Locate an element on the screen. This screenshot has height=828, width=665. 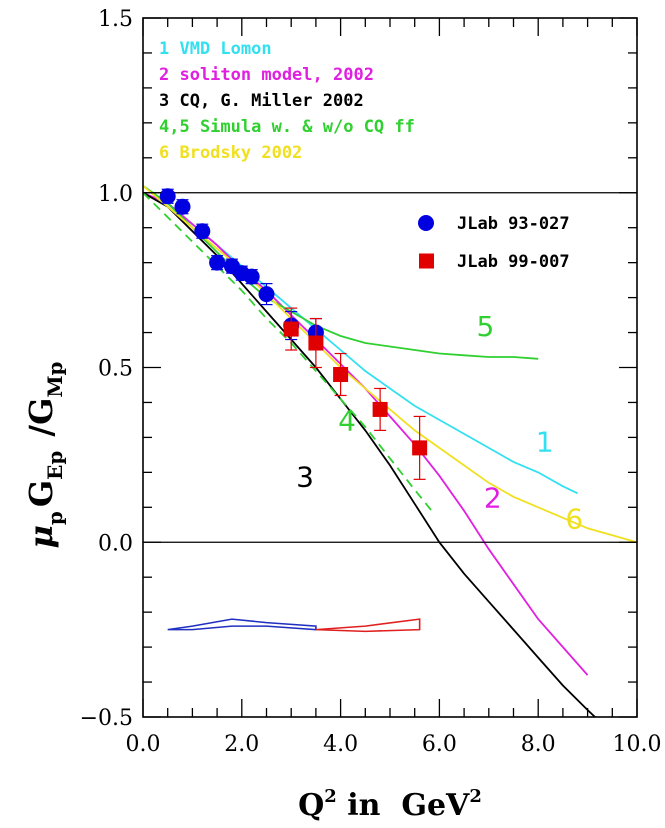
marker-legend-1: JLab 93-027 is located at coordinates (494, 224).